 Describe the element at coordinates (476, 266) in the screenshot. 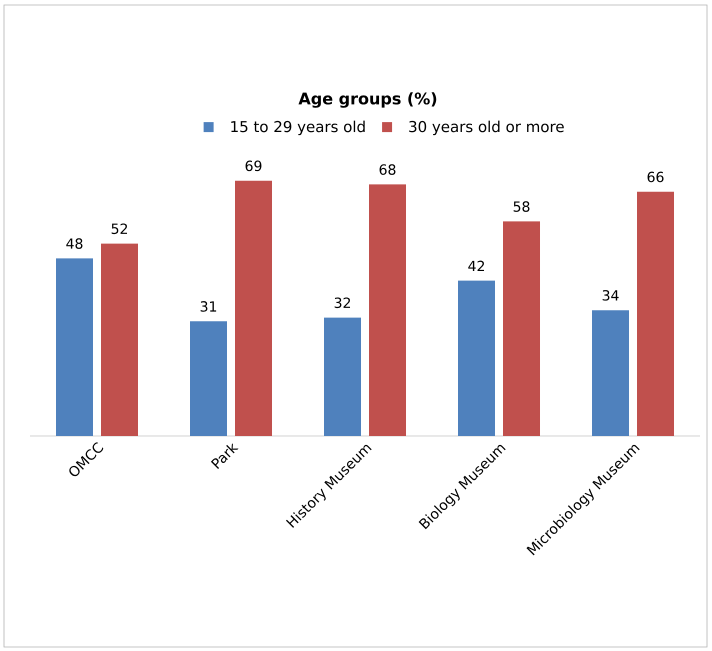

I see `data-label: 42` at that location.